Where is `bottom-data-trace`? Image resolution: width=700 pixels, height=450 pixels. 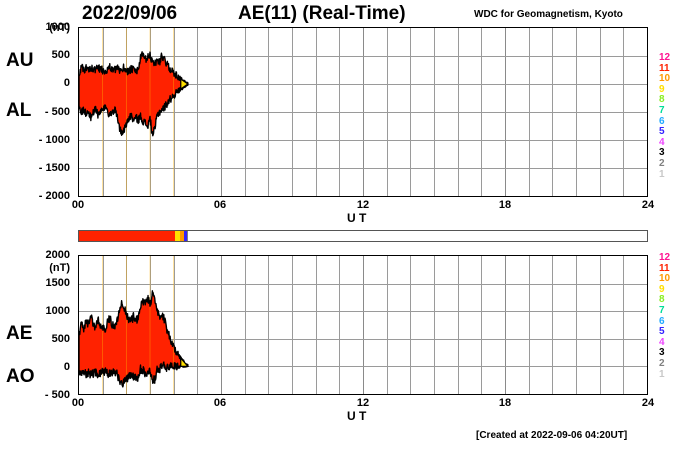
bottom-data-trace is located at coordinates (134, 325).